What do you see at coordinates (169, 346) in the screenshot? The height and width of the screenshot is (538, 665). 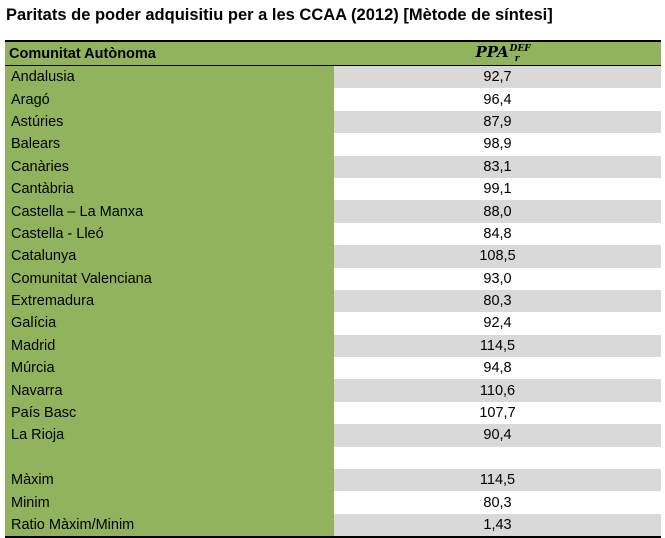 I see `region-name-cell: Madrid` at bounding box center [169, 346].